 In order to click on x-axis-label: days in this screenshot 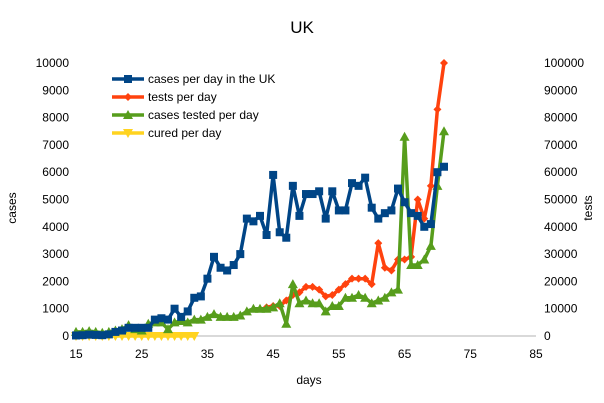, I will do `click(308, 380)`.